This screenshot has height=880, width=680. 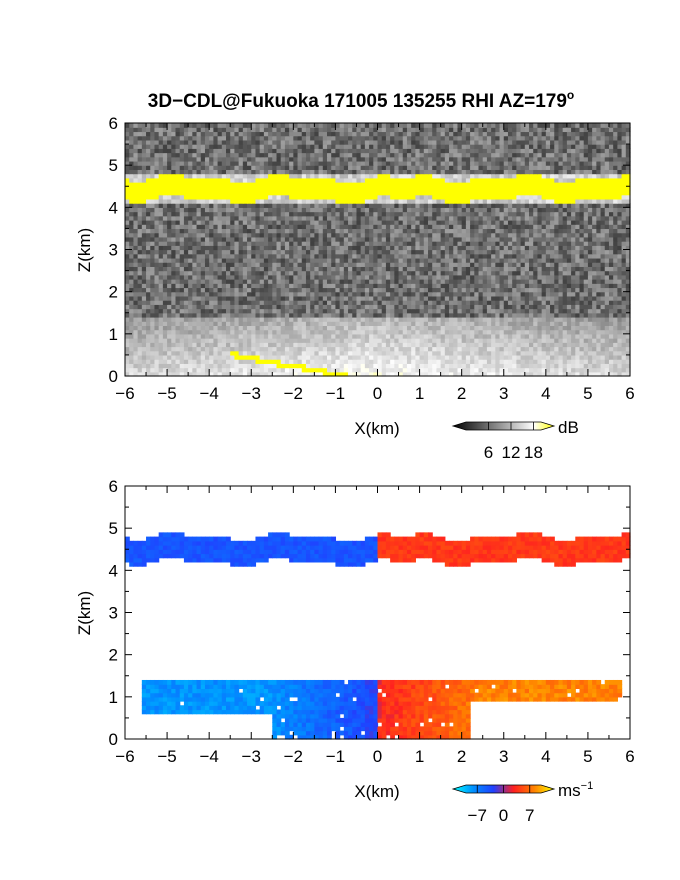 I want to click on velocity-colorbar-unit: ms−1, so click(x=575, y=790).